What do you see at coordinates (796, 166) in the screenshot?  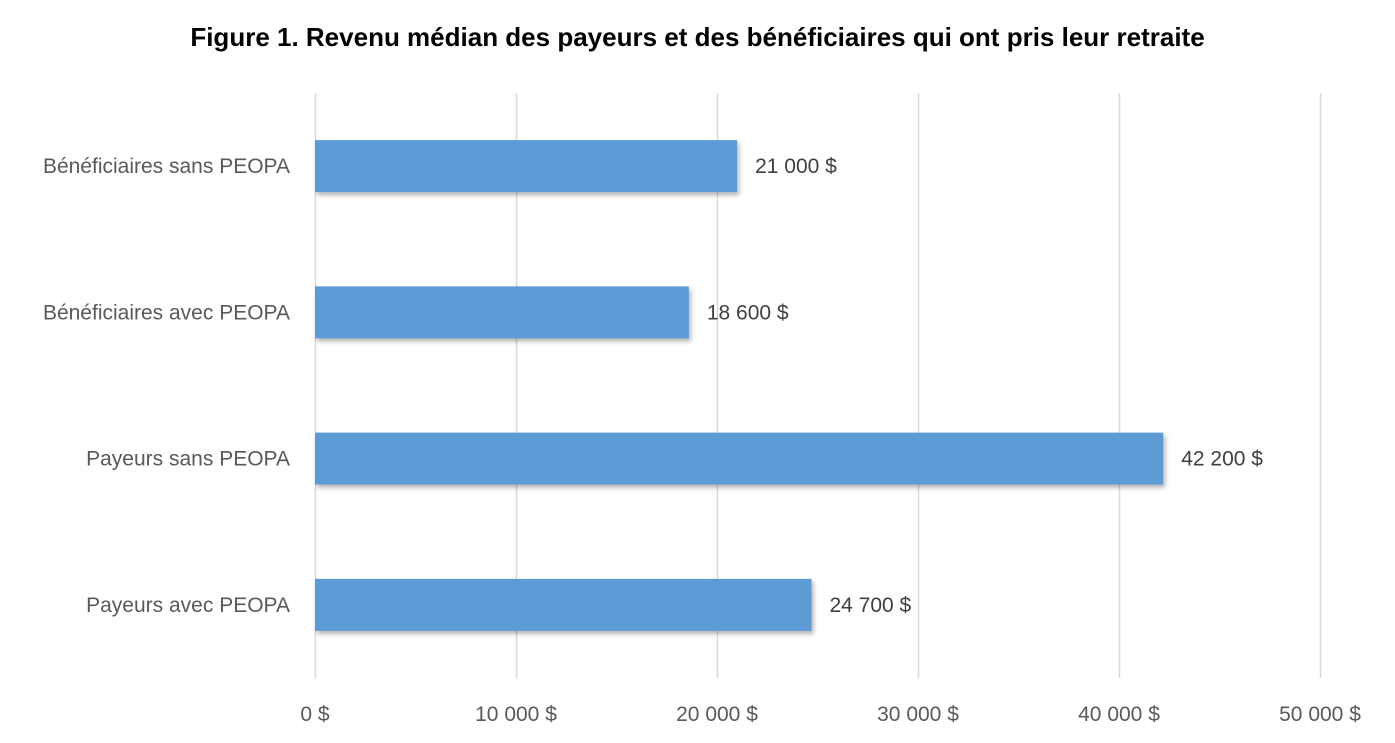 I see `data-label: 21 000 $` at bounding box center [796, 166].